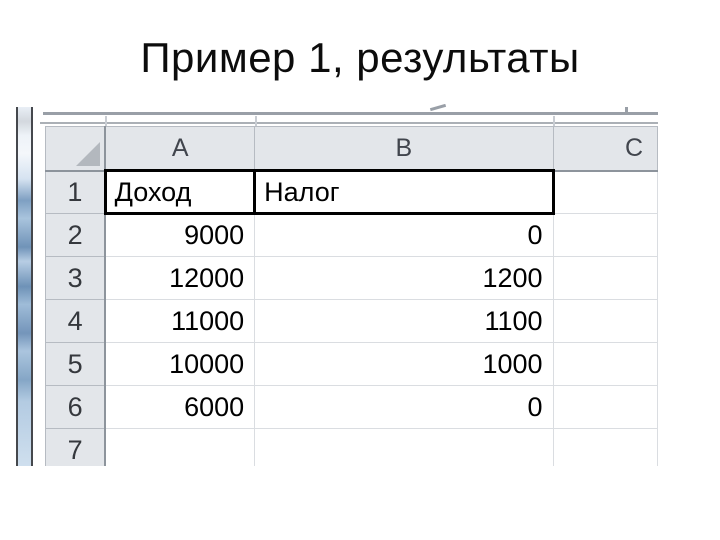  Describe the element at coordinates (76, 407) in the screenshot. I see `row-header-6: 6` at that location.